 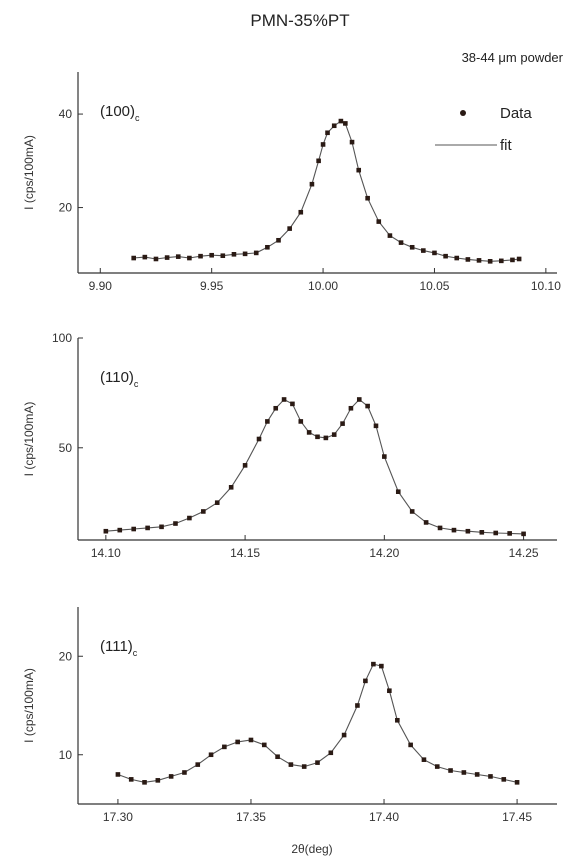 I want to click on panel-label: (111)c, so click(x=119, y=648).